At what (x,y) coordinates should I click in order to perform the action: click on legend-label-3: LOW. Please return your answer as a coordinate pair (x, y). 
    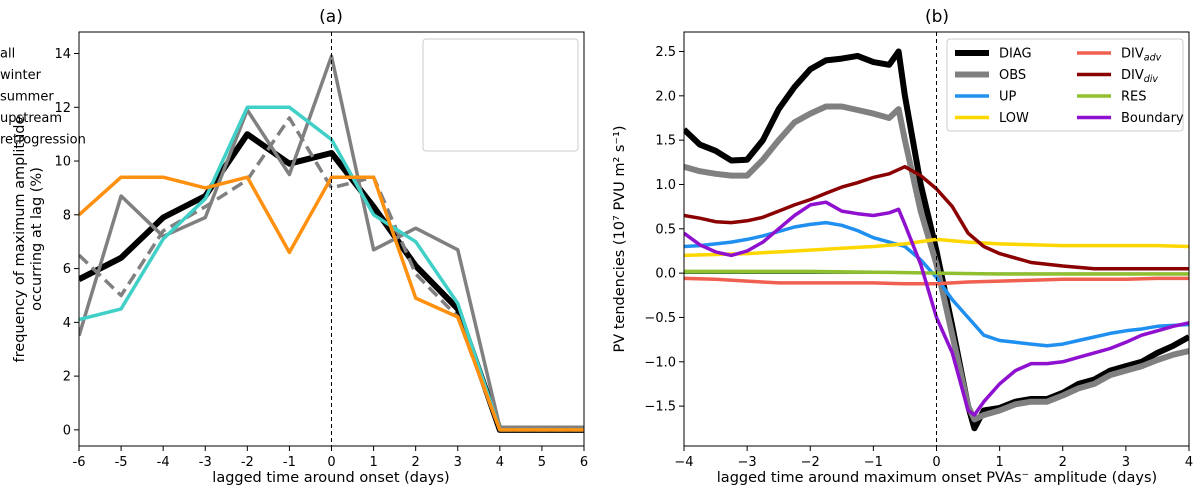
    Looking at the image, I should click on (1014, 118).